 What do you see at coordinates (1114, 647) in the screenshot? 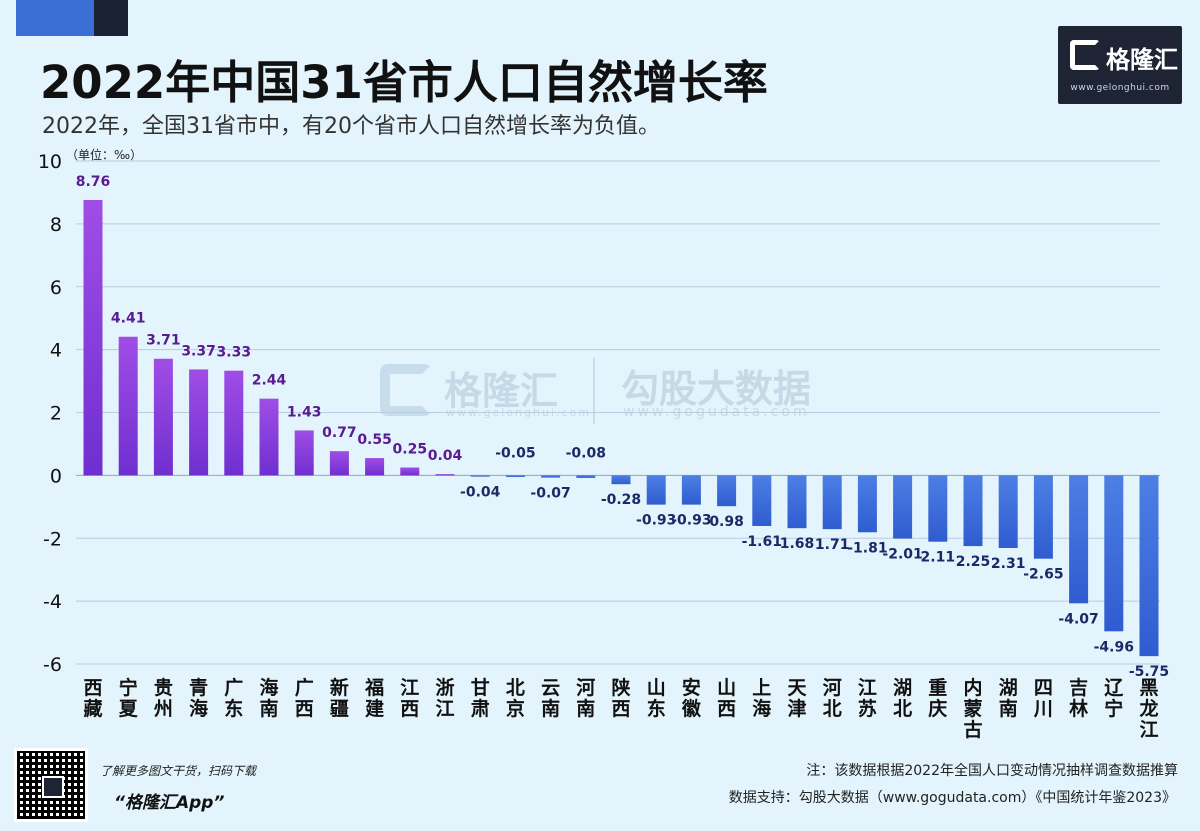
I see `data-label: -4.96` at bounding box center [1114, 647].